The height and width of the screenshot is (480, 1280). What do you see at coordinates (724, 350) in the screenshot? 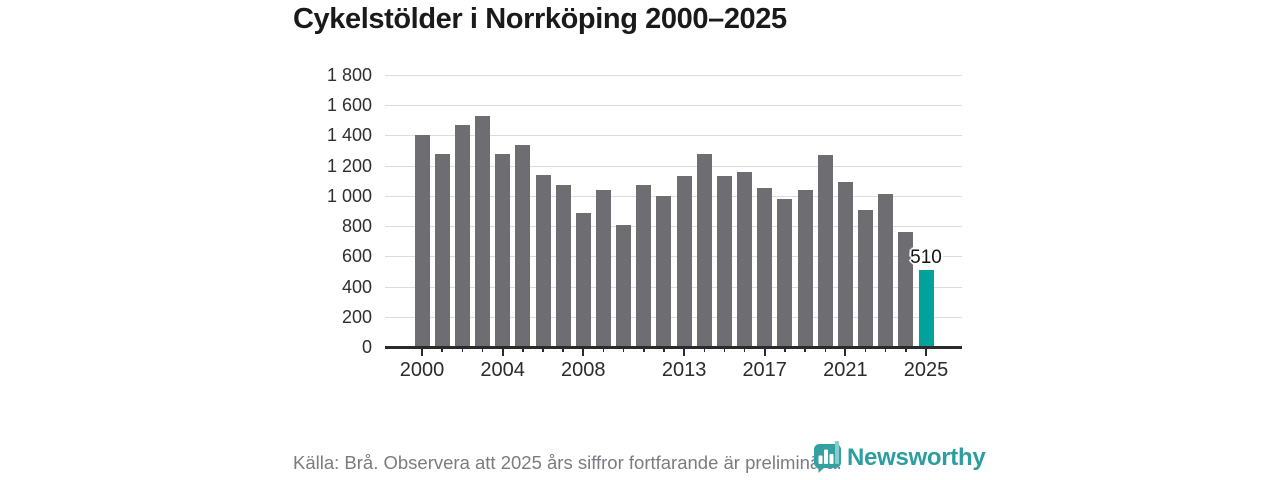
I see `x-axis-tick-2015` at bounding box center [724, 350].